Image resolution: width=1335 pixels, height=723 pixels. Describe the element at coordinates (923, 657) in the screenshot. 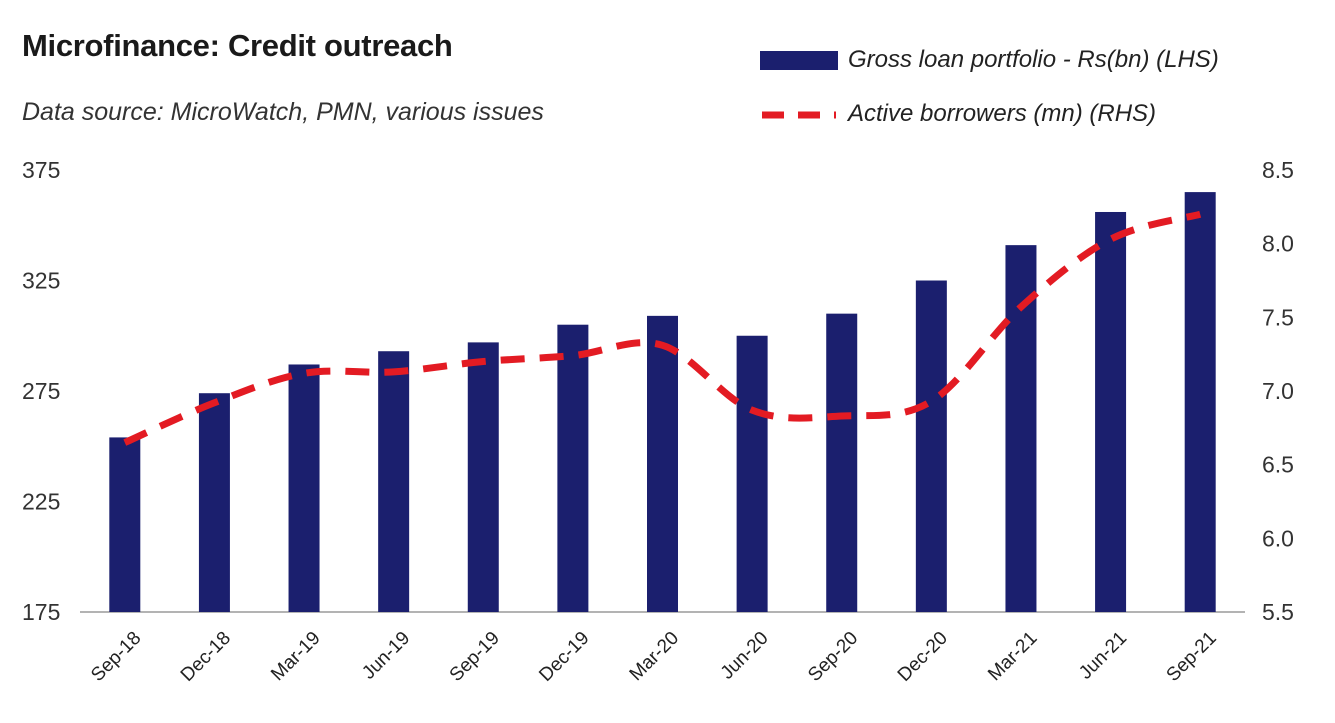

I see `x-tick-label: Dec-20` at that location.